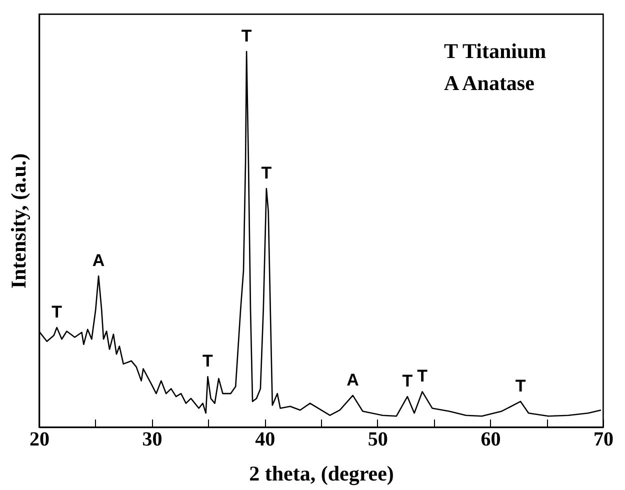 This screenshot has width=625, height=490. What do you see at coordinates (489, 83) in the screenshot?
I see `annotation: A Anatase` at bounding box center [489, 83].